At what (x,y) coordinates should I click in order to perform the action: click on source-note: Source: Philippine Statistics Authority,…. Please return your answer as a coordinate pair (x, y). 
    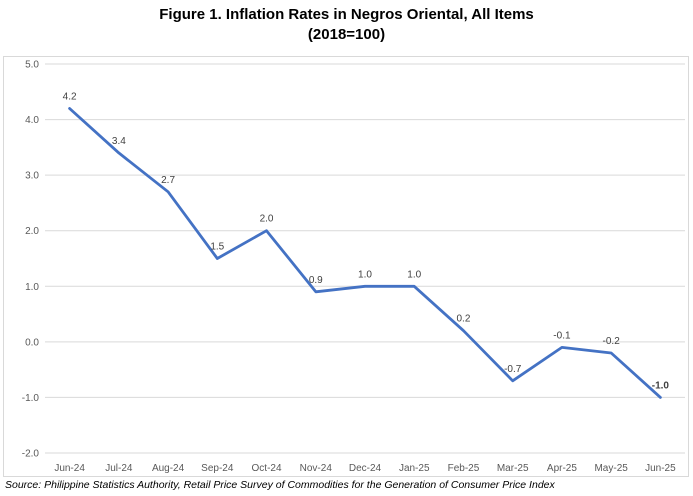
    Looking at the image, I should click on (280, 485).